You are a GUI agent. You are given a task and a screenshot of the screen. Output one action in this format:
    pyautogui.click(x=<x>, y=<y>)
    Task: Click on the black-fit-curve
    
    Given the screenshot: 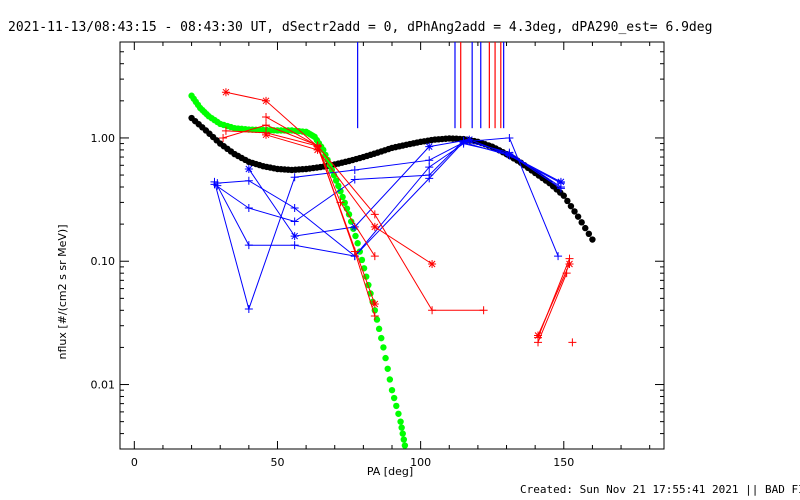 What is the action you would take?
    pyautogui.click(x=392, y=178)
    